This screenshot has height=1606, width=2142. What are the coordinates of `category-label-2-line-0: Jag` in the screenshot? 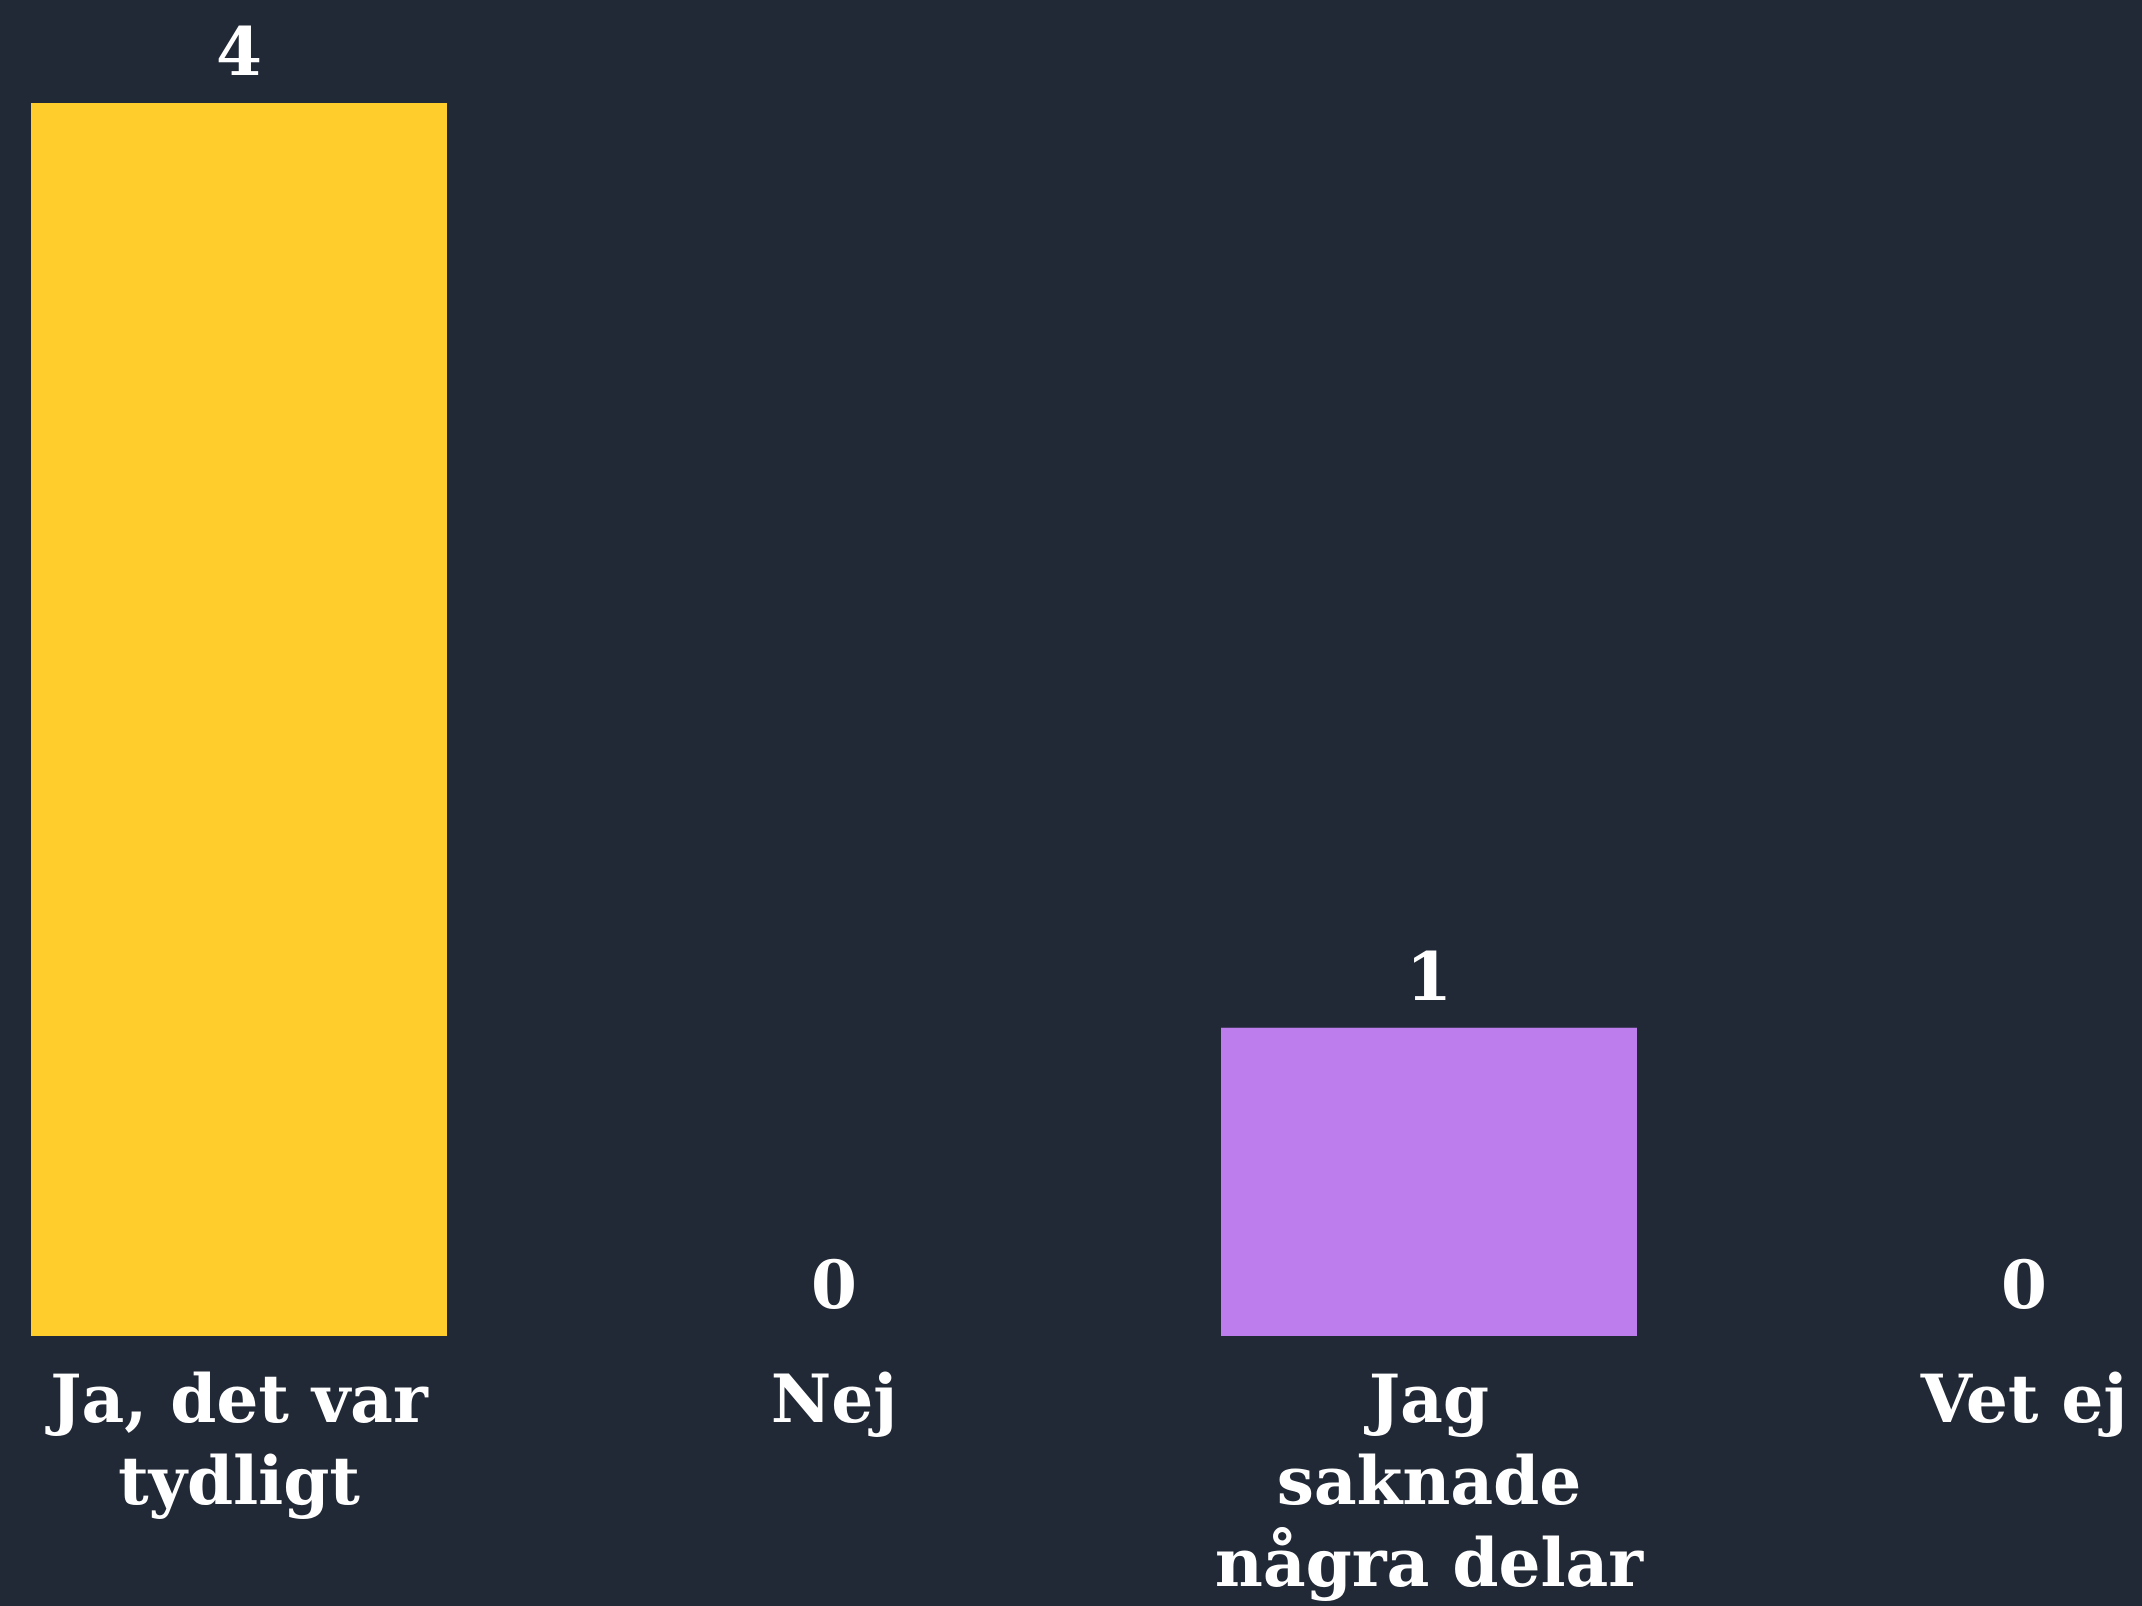 It's located at (1426, 1399).